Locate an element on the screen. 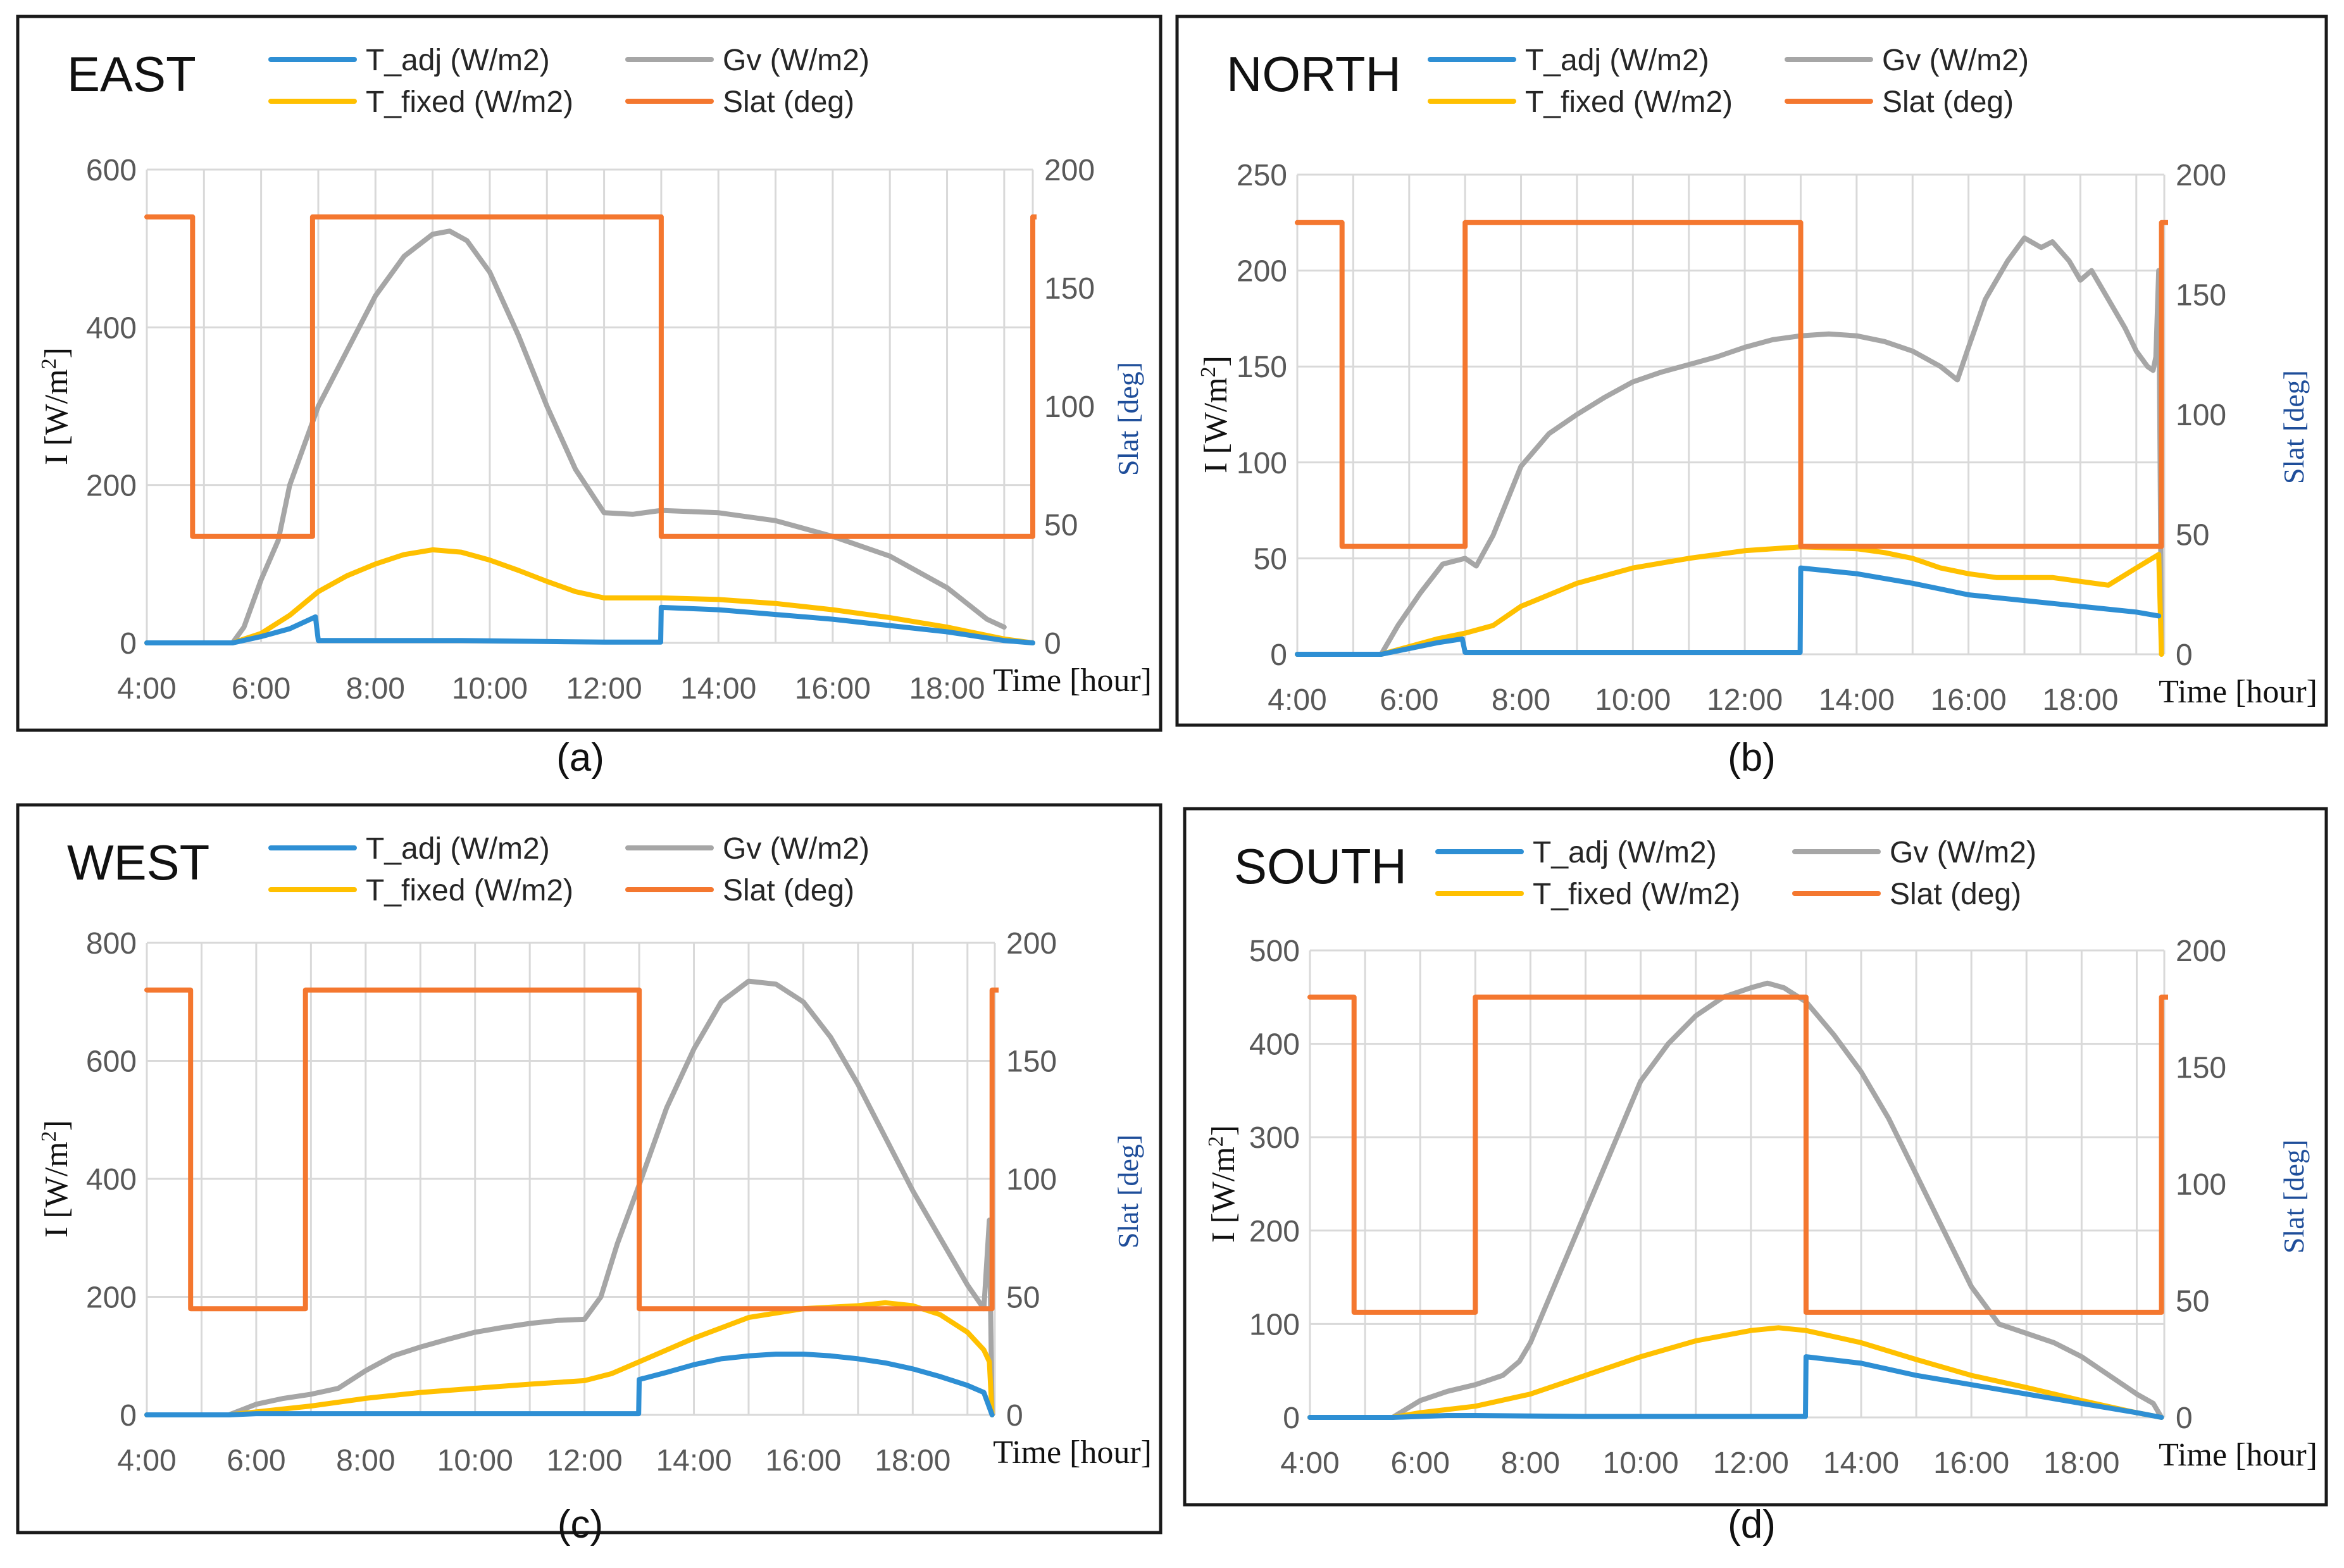 The image size is (2344, 1568). y-tick-label: 100 is located at coordinates (1262, 463).